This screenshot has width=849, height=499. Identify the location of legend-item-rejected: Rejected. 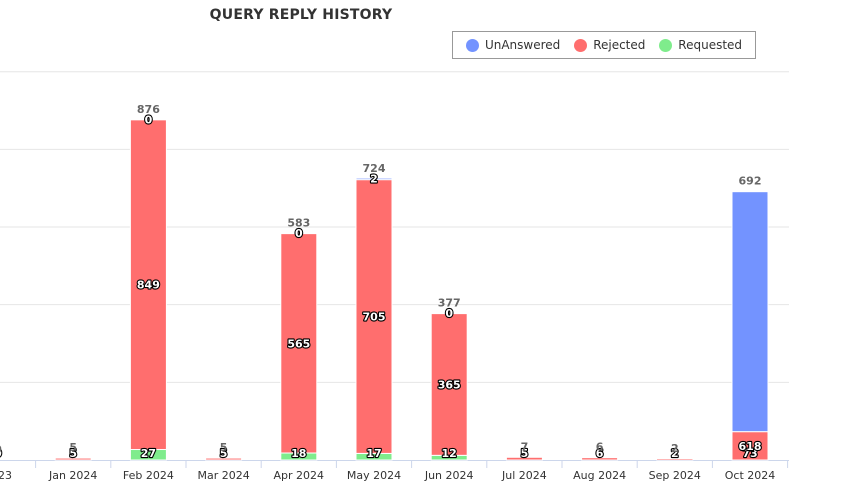
(609, 45).